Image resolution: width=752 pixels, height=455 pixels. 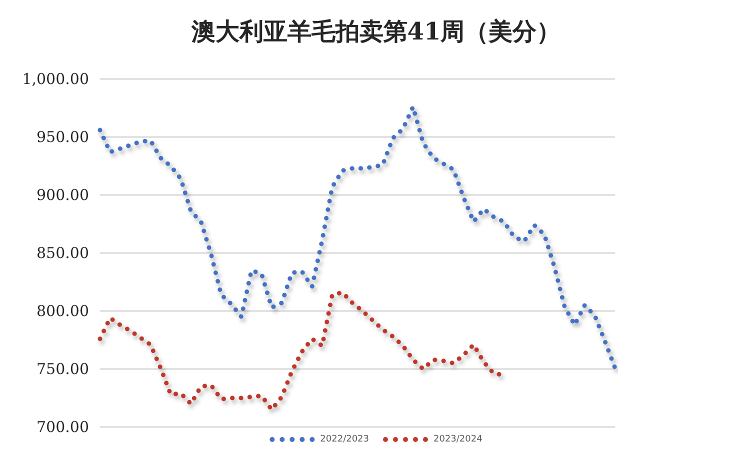 I want to click on y-tick-label: 900.00, so click(x=62, y=195).